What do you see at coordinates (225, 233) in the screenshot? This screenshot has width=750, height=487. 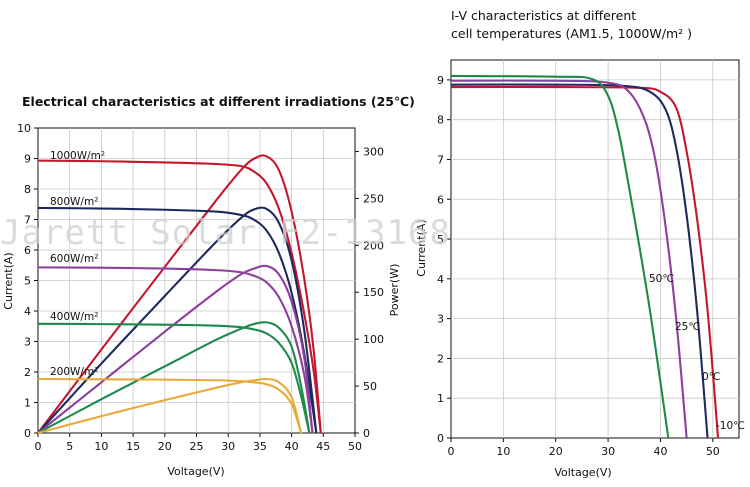 I see `watermark-text: Jarett Solar F2-13168` at bounding box center [225, 233].